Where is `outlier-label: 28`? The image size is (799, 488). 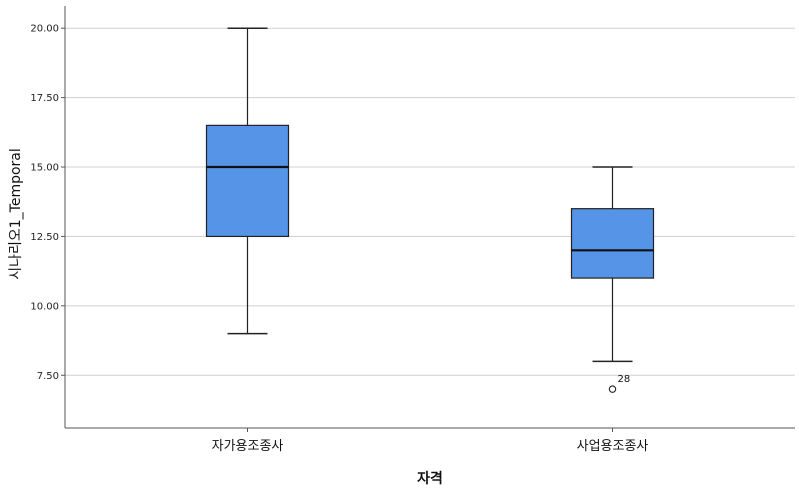
outlier-label: 28 is located at coordinates (624, 379).